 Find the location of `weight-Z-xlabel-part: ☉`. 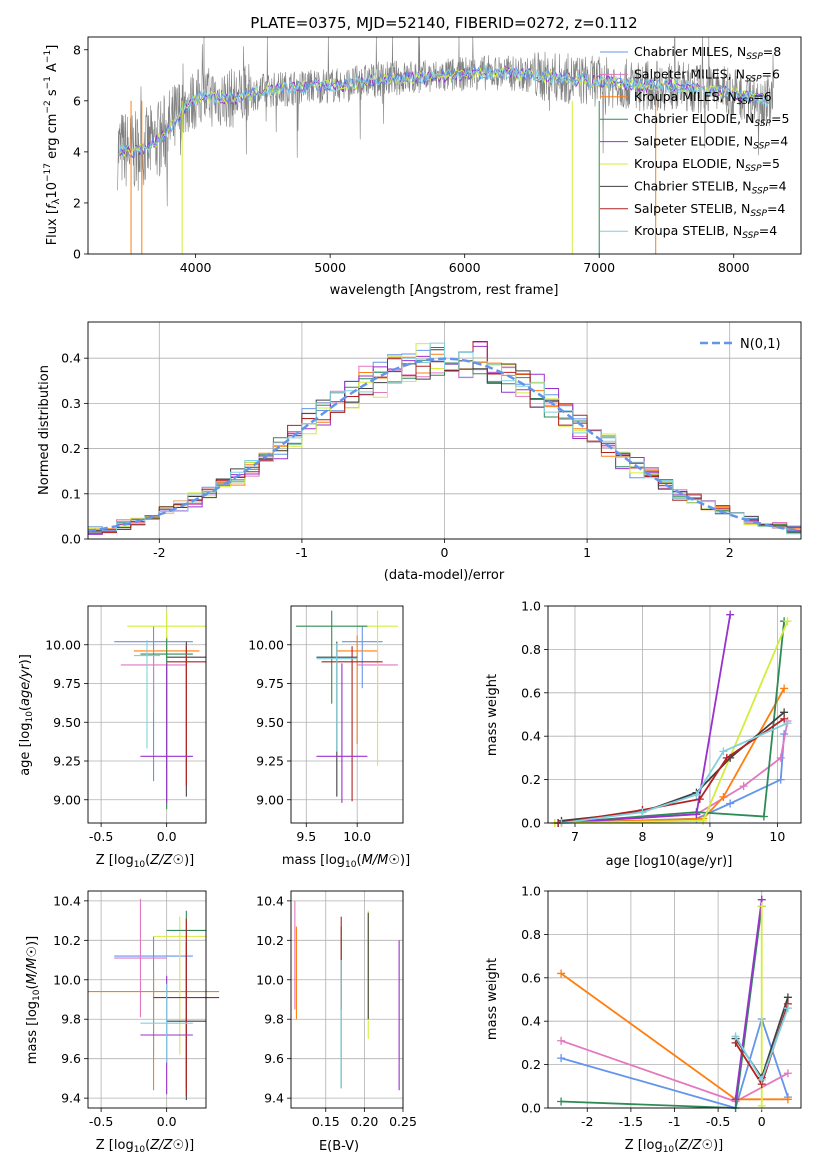

weight-Z-xlabel-part: ☉ is located at coordinates (707, 1145).